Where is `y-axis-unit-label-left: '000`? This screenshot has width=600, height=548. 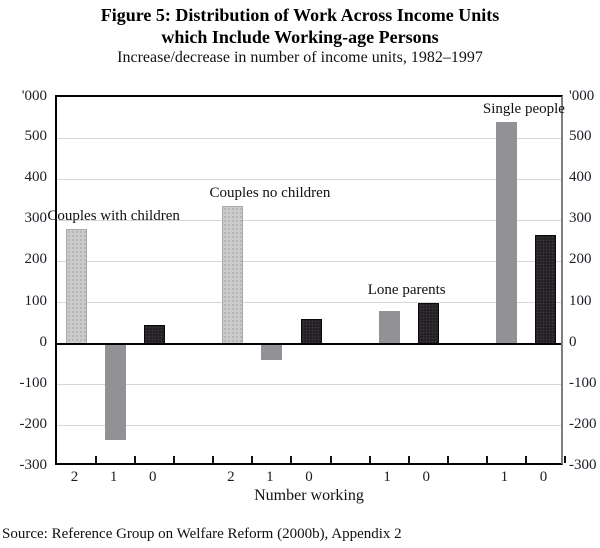
y-axis-unit-label-left: '000 is located at coordinates (34, 96).